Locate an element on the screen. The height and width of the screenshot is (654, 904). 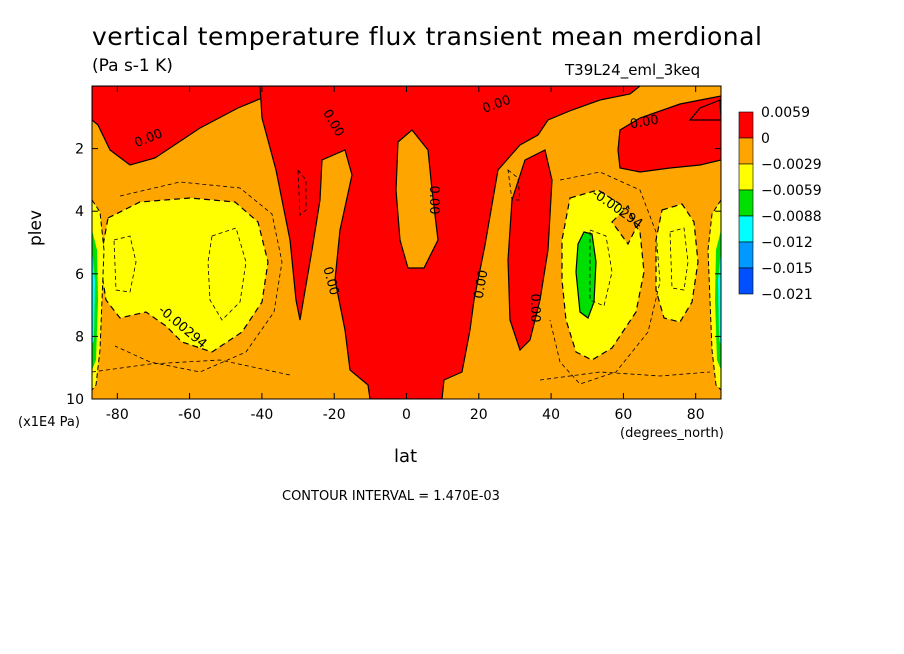
x-tick-label: 80 is located at coordinates (696, 415).